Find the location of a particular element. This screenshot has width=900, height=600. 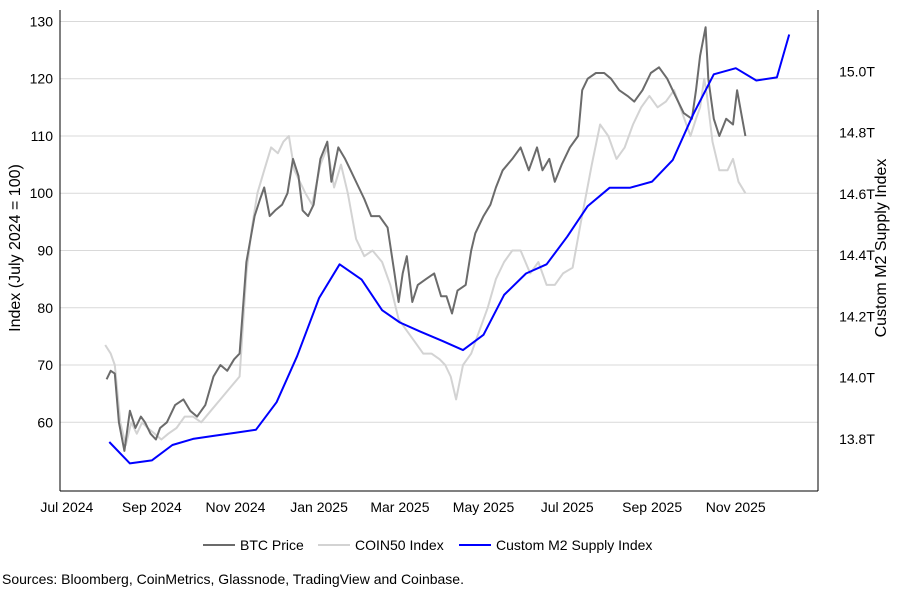

x-tick-label: Sep 2024 is located at coordinates (152, 507).